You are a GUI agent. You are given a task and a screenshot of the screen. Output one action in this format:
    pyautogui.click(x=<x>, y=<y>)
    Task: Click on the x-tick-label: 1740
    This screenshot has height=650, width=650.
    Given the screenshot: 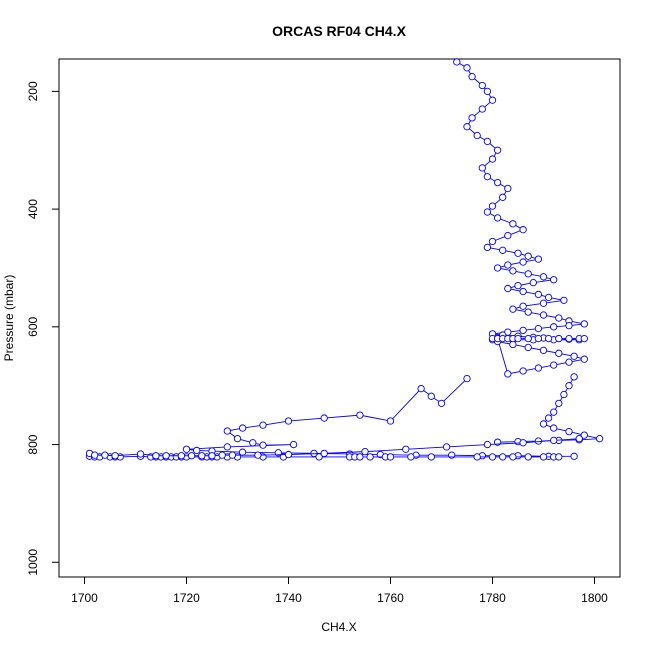 What is the action you would take?
    pyautogui.click(x=288, y=598)
    